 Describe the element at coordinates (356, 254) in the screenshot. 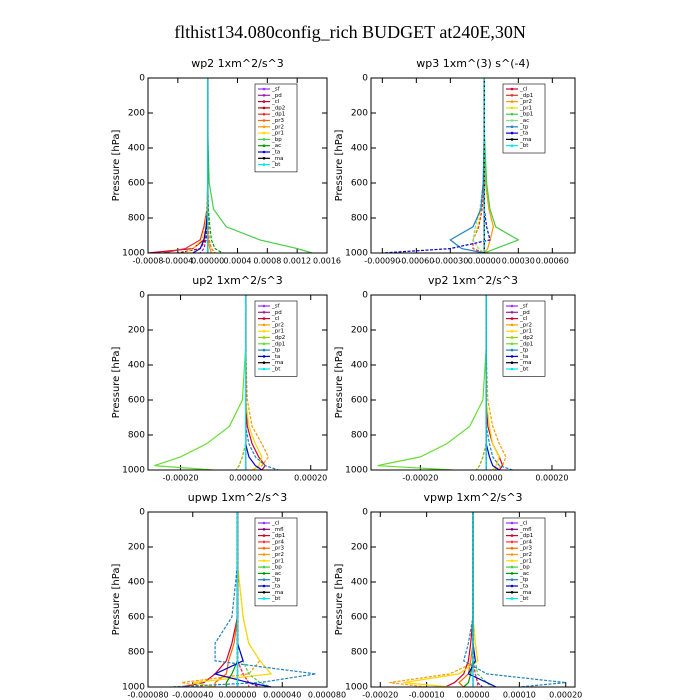

I see `y-tick-label: 1000` at that location.